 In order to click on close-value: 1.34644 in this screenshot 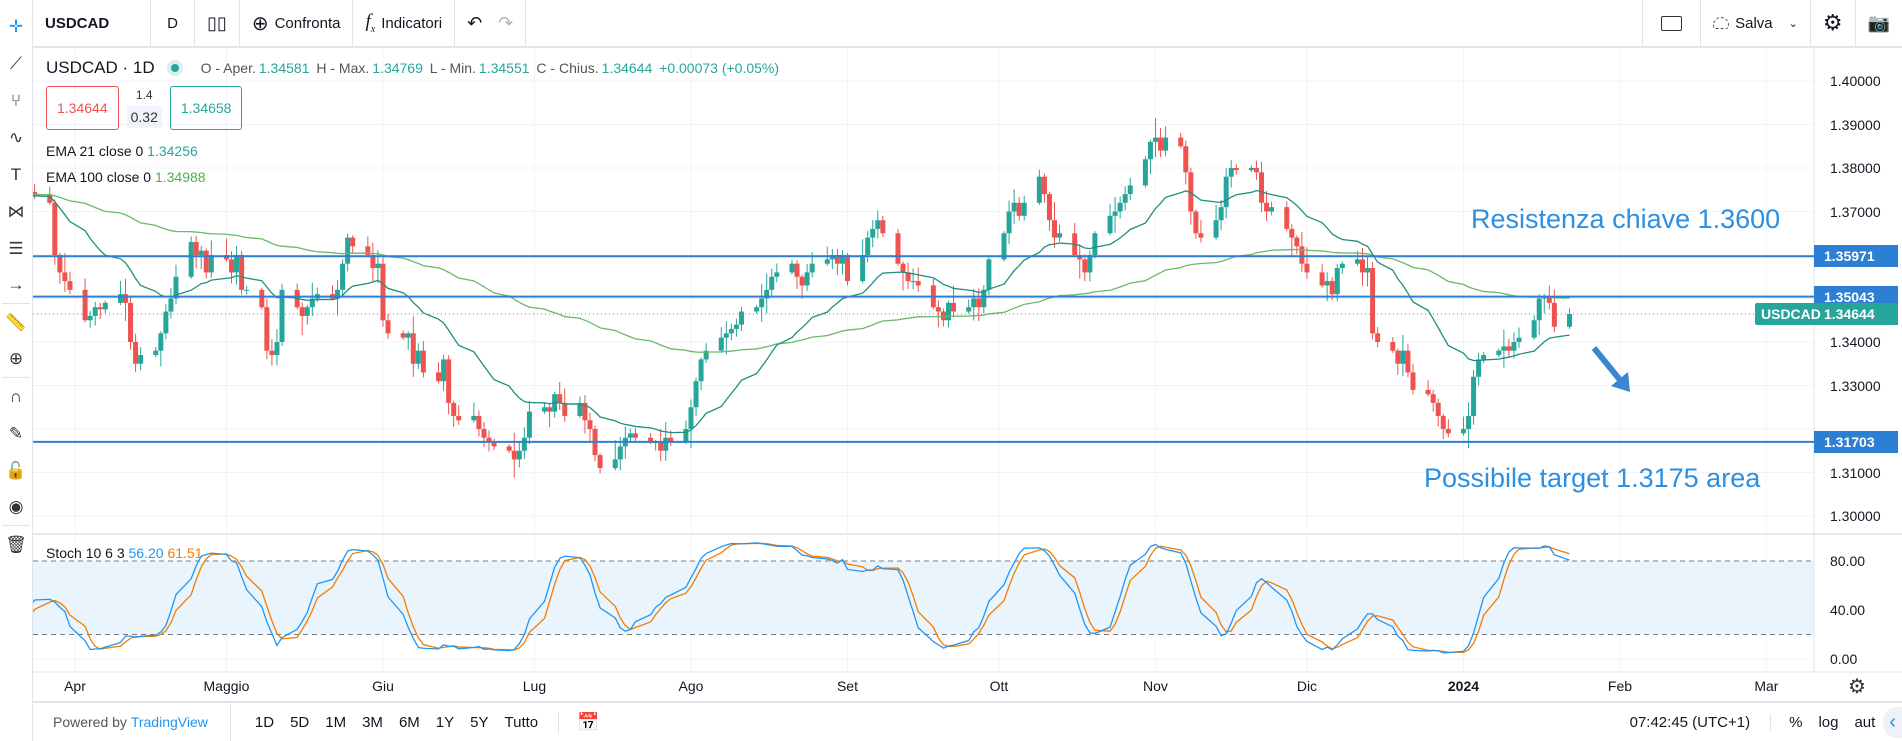, I will do `click(627, 68)`.